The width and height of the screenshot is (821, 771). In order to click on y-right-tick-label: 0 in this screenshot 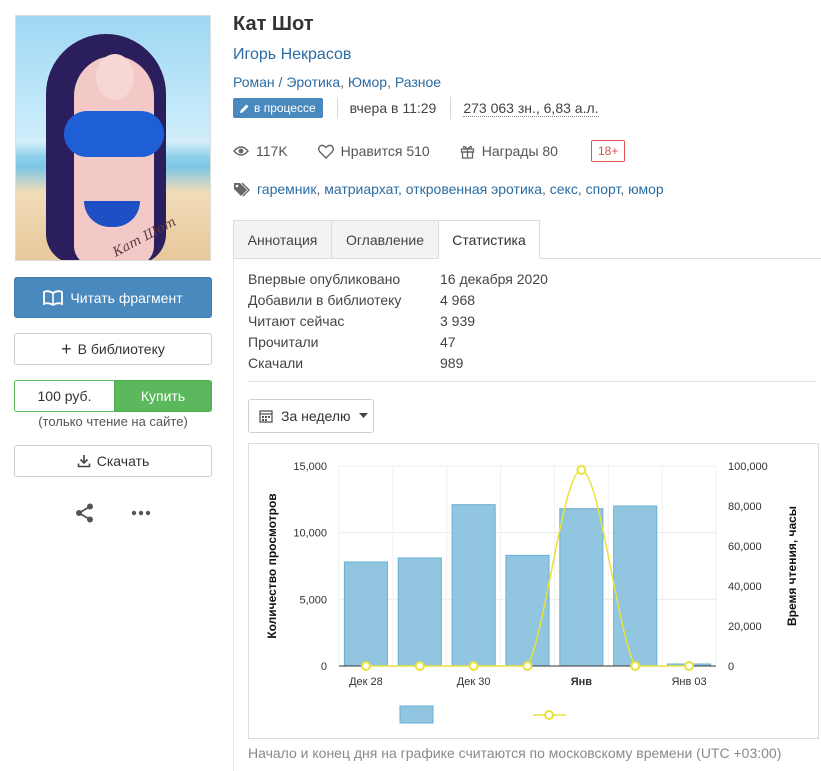, I will do `click(731, 667)`.